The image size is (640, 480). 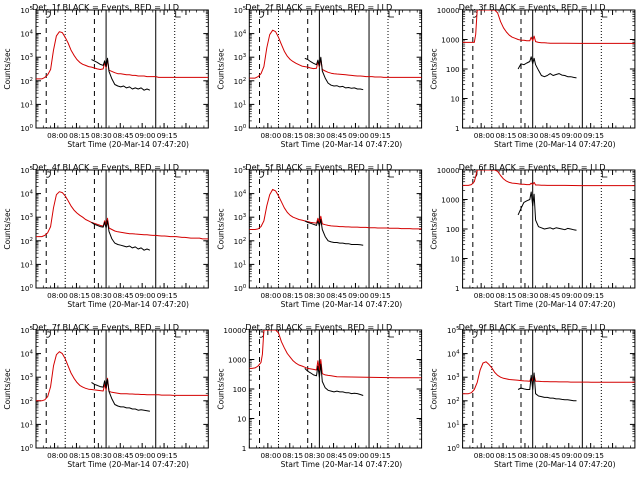 I want to click on y-tick-label: 103, so click(x=26, y=57).